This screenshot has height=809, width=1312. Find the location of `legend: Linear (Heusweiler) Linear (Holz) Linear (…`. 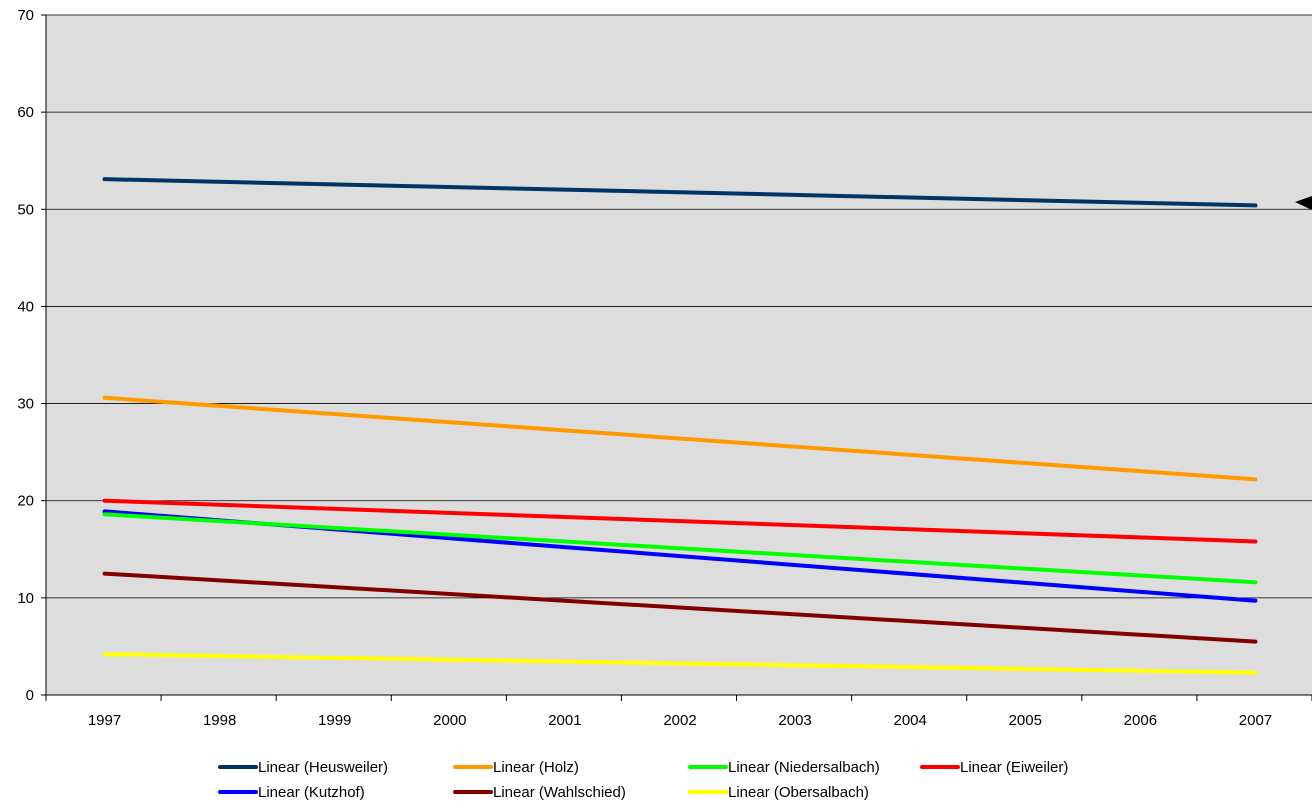

legend: Linear (Heusweiler) Linear (Holz) Linear (… is located at coordinates (668, 780).